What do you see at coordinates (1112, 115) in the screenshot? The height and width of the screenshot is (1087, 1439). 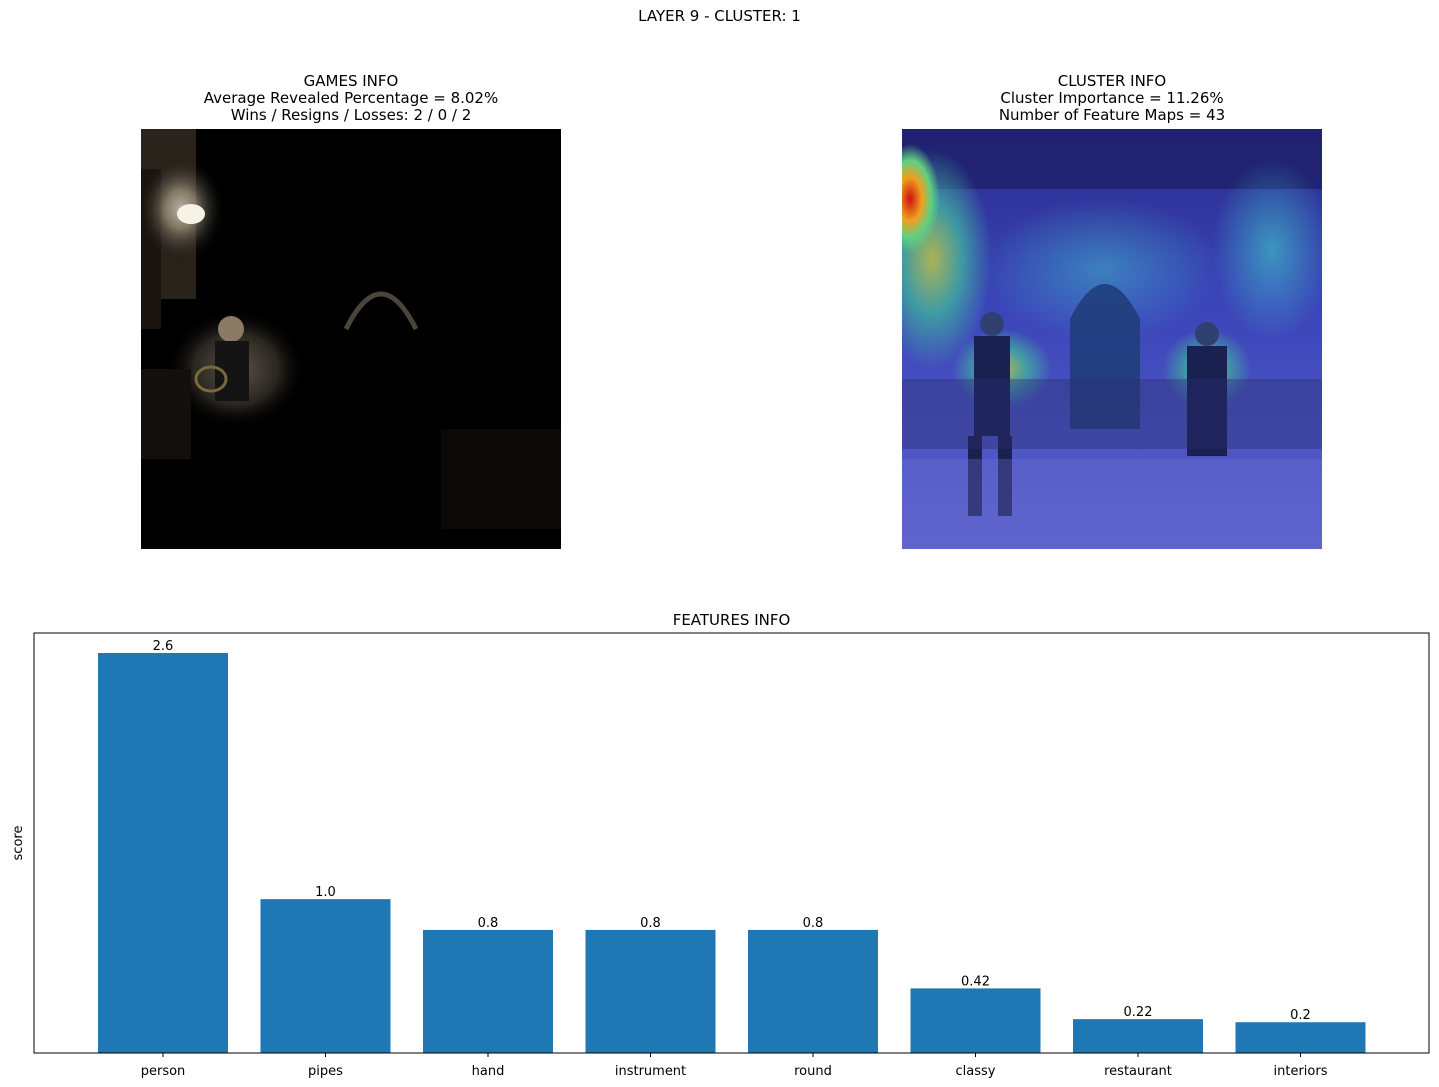 I see `cluster-info-feature-maps: Number of Feature Maps = 43` at bounding box center [1112, 115].